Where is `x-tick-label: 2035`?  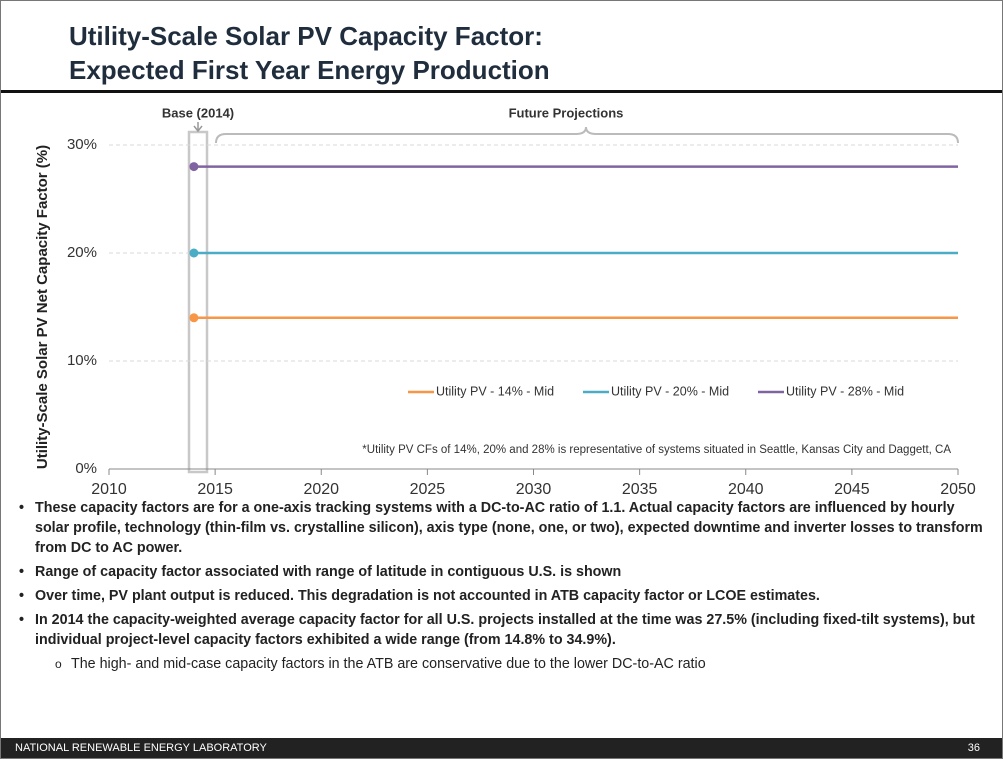 x-tick-label: 2035 is located at coordinates (640, 488).